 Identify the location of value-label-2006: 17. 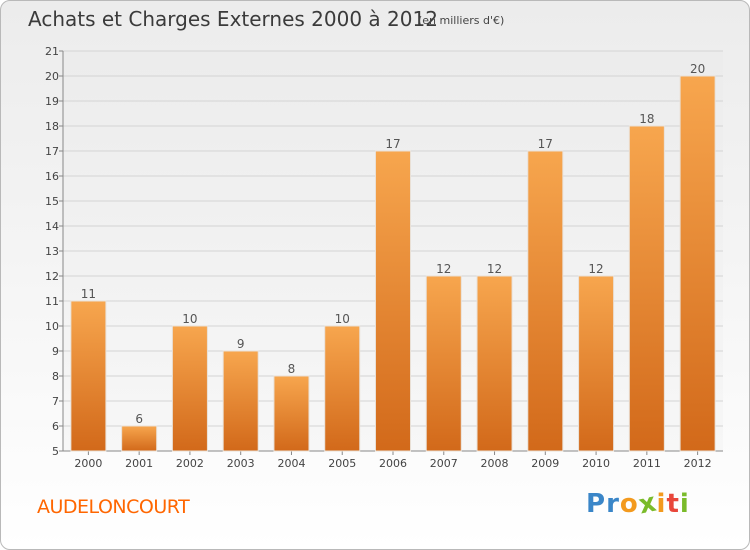
(392, 144).